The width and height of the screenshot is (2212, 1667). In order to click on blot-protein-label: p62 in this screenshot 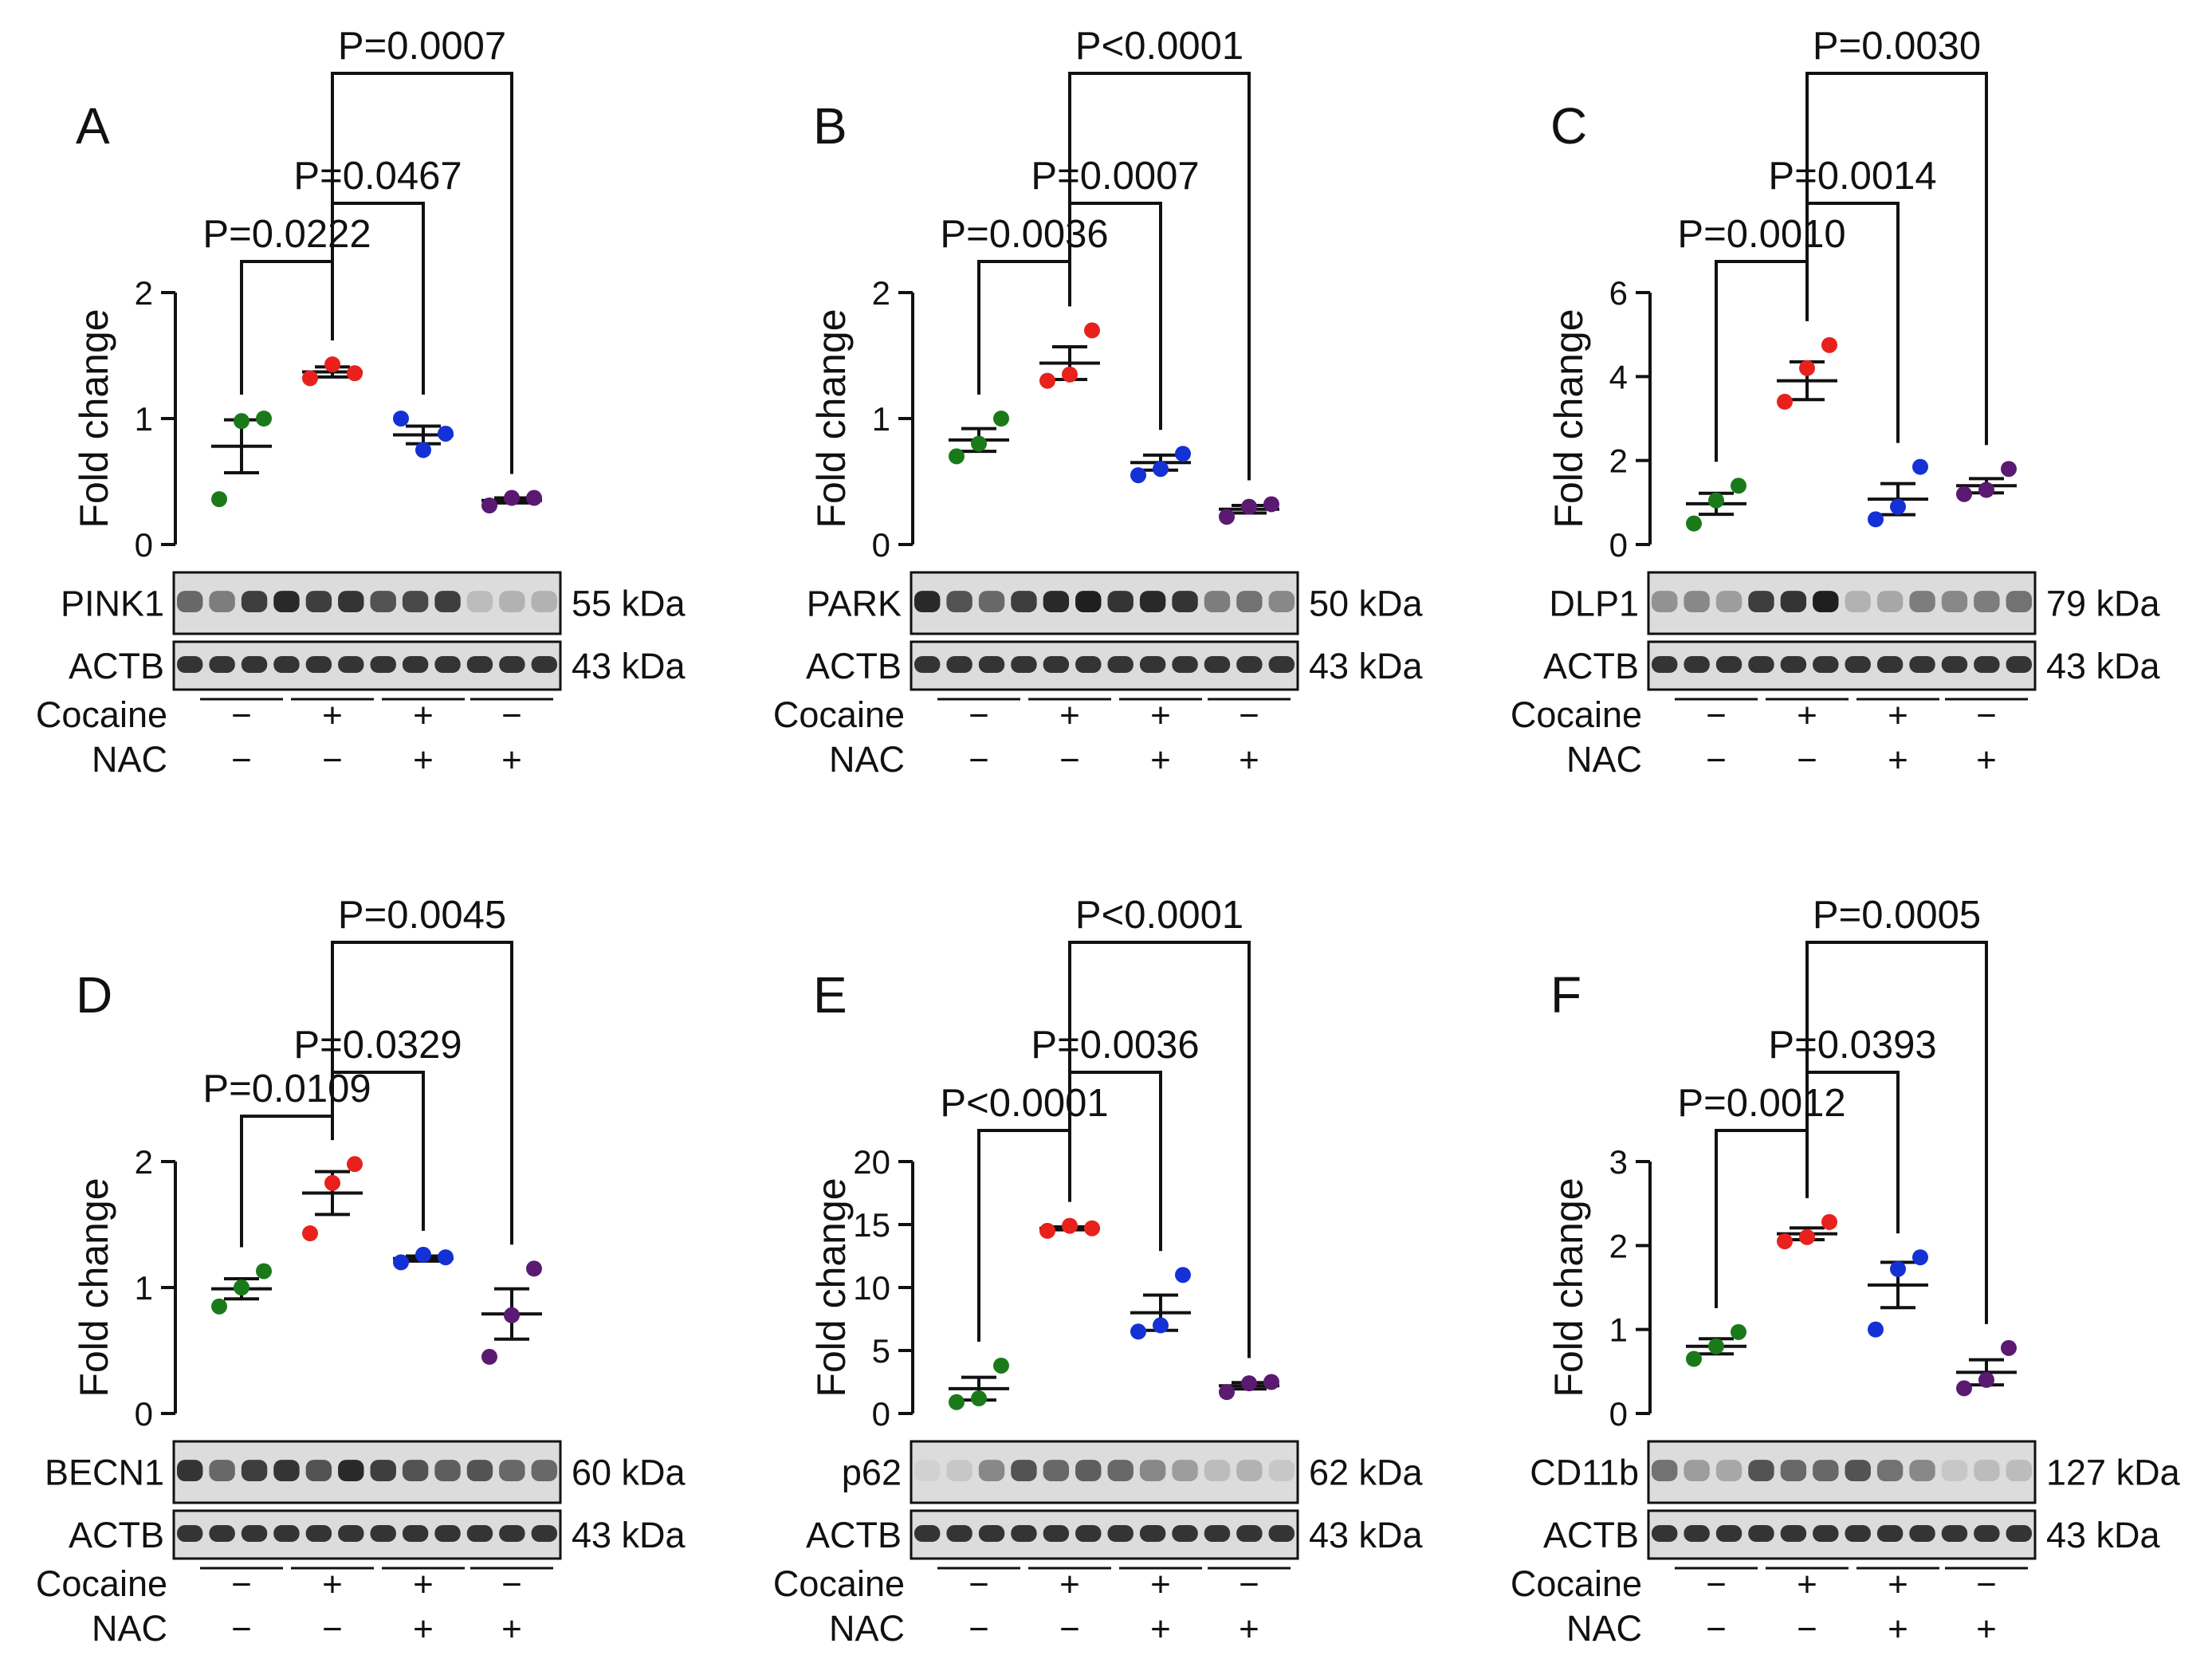, I will do `click(872, 1473)`.